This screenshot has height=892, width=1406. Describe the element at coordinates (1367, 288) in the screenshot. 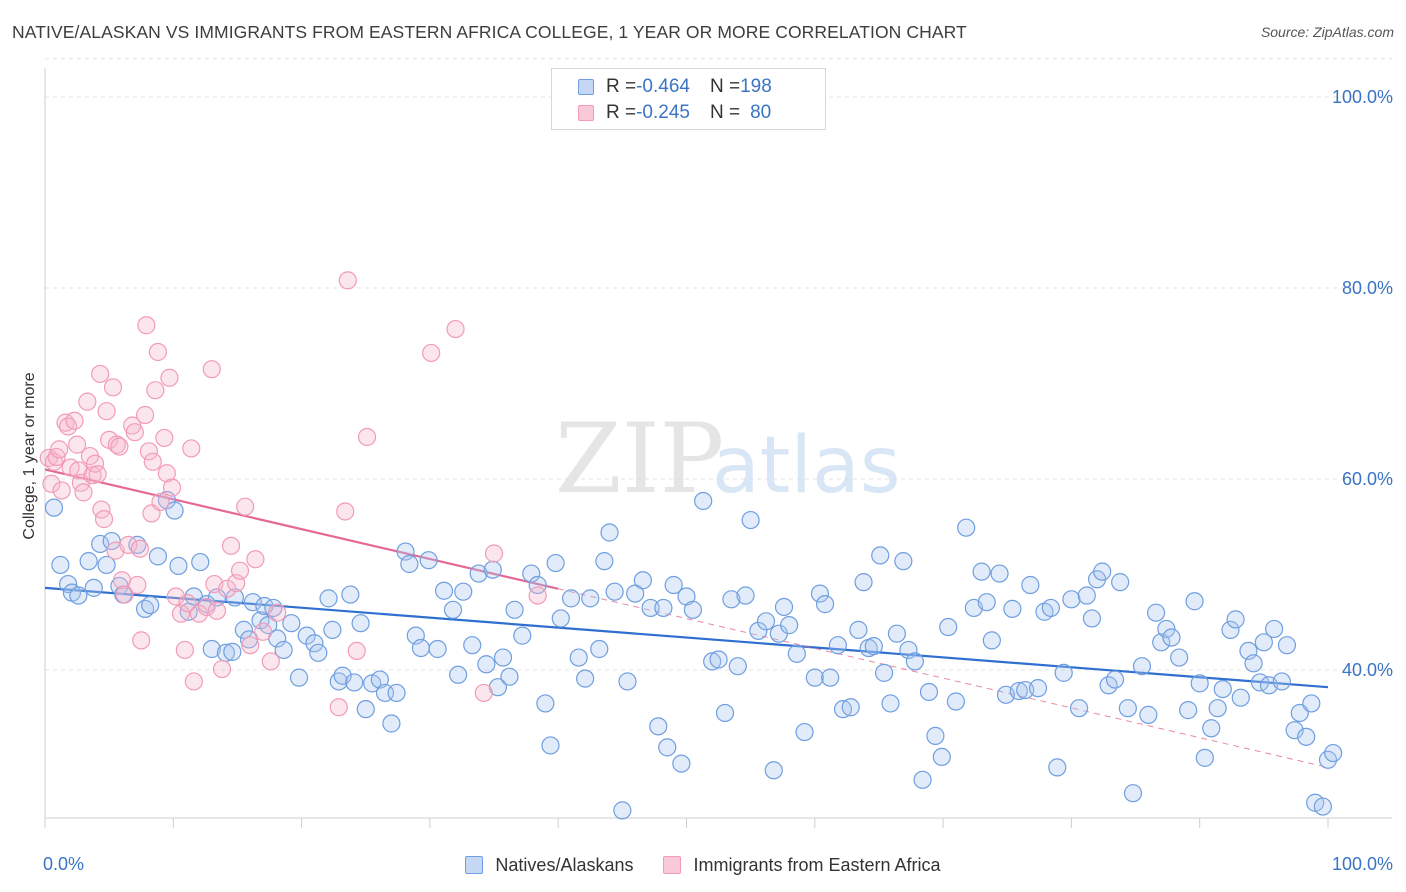

I see `y-tick-label: 80.0%` at that location.